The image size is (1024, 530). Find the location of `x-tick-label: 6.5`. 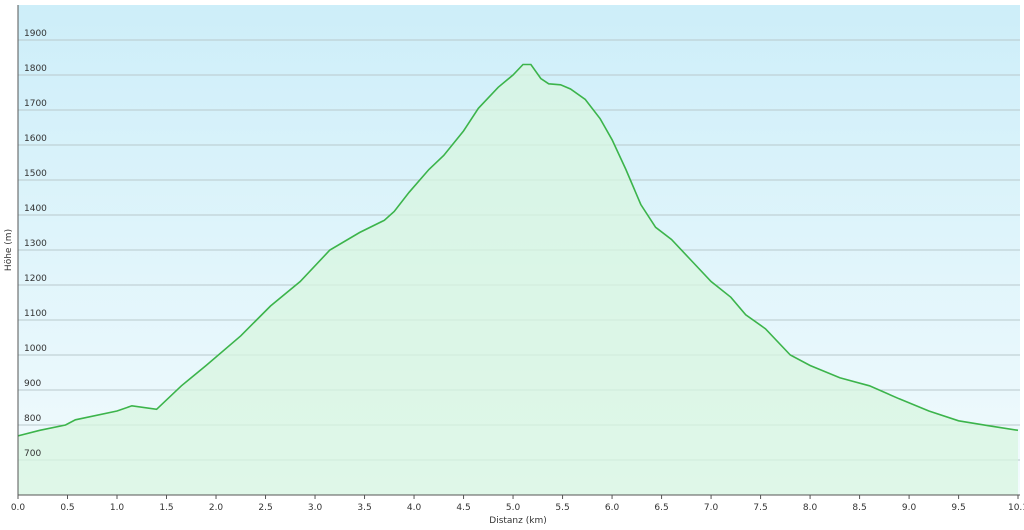

x-tick-label: 6.5 is located at coordinates (661, 508).